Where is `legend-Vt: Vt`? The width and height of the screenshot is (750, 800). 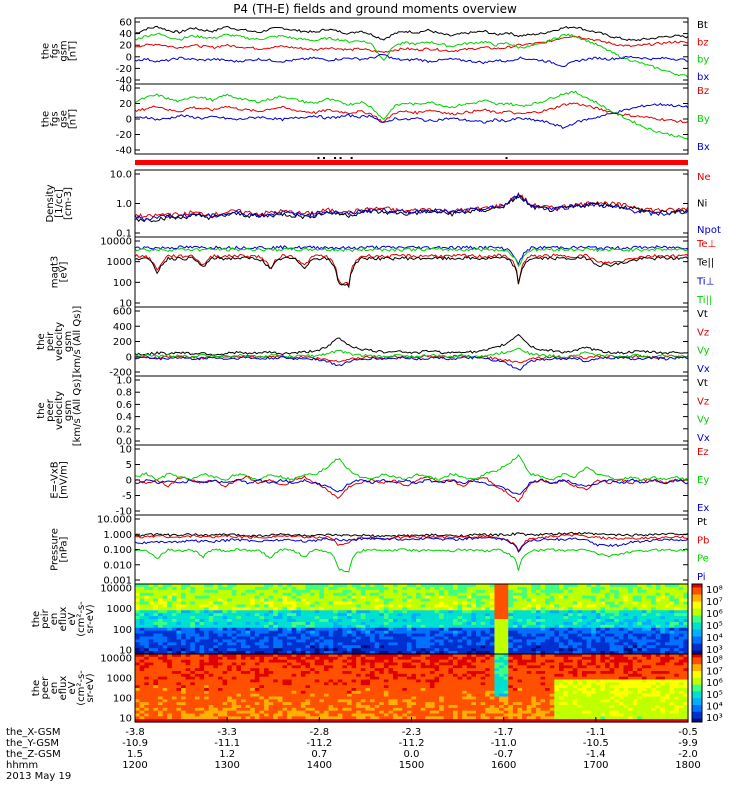
legend-Vt: Vt is located at coordinates (702, 314).